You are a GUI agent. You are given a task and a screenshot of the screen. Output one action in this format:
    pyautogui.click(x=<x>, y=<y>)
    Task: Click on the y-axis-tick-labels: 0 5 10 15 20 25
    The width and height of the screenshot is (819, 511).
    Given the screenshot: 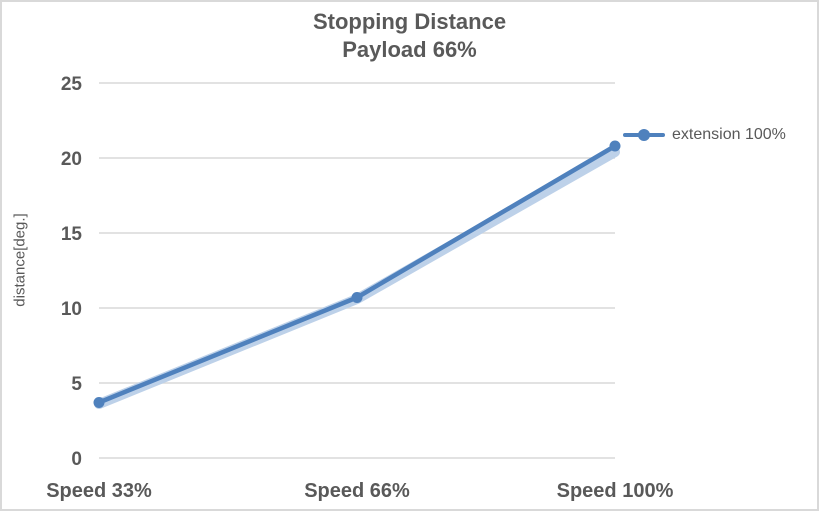 What is the action you would take?
    pyautogui.click(x=72, y=272)
    